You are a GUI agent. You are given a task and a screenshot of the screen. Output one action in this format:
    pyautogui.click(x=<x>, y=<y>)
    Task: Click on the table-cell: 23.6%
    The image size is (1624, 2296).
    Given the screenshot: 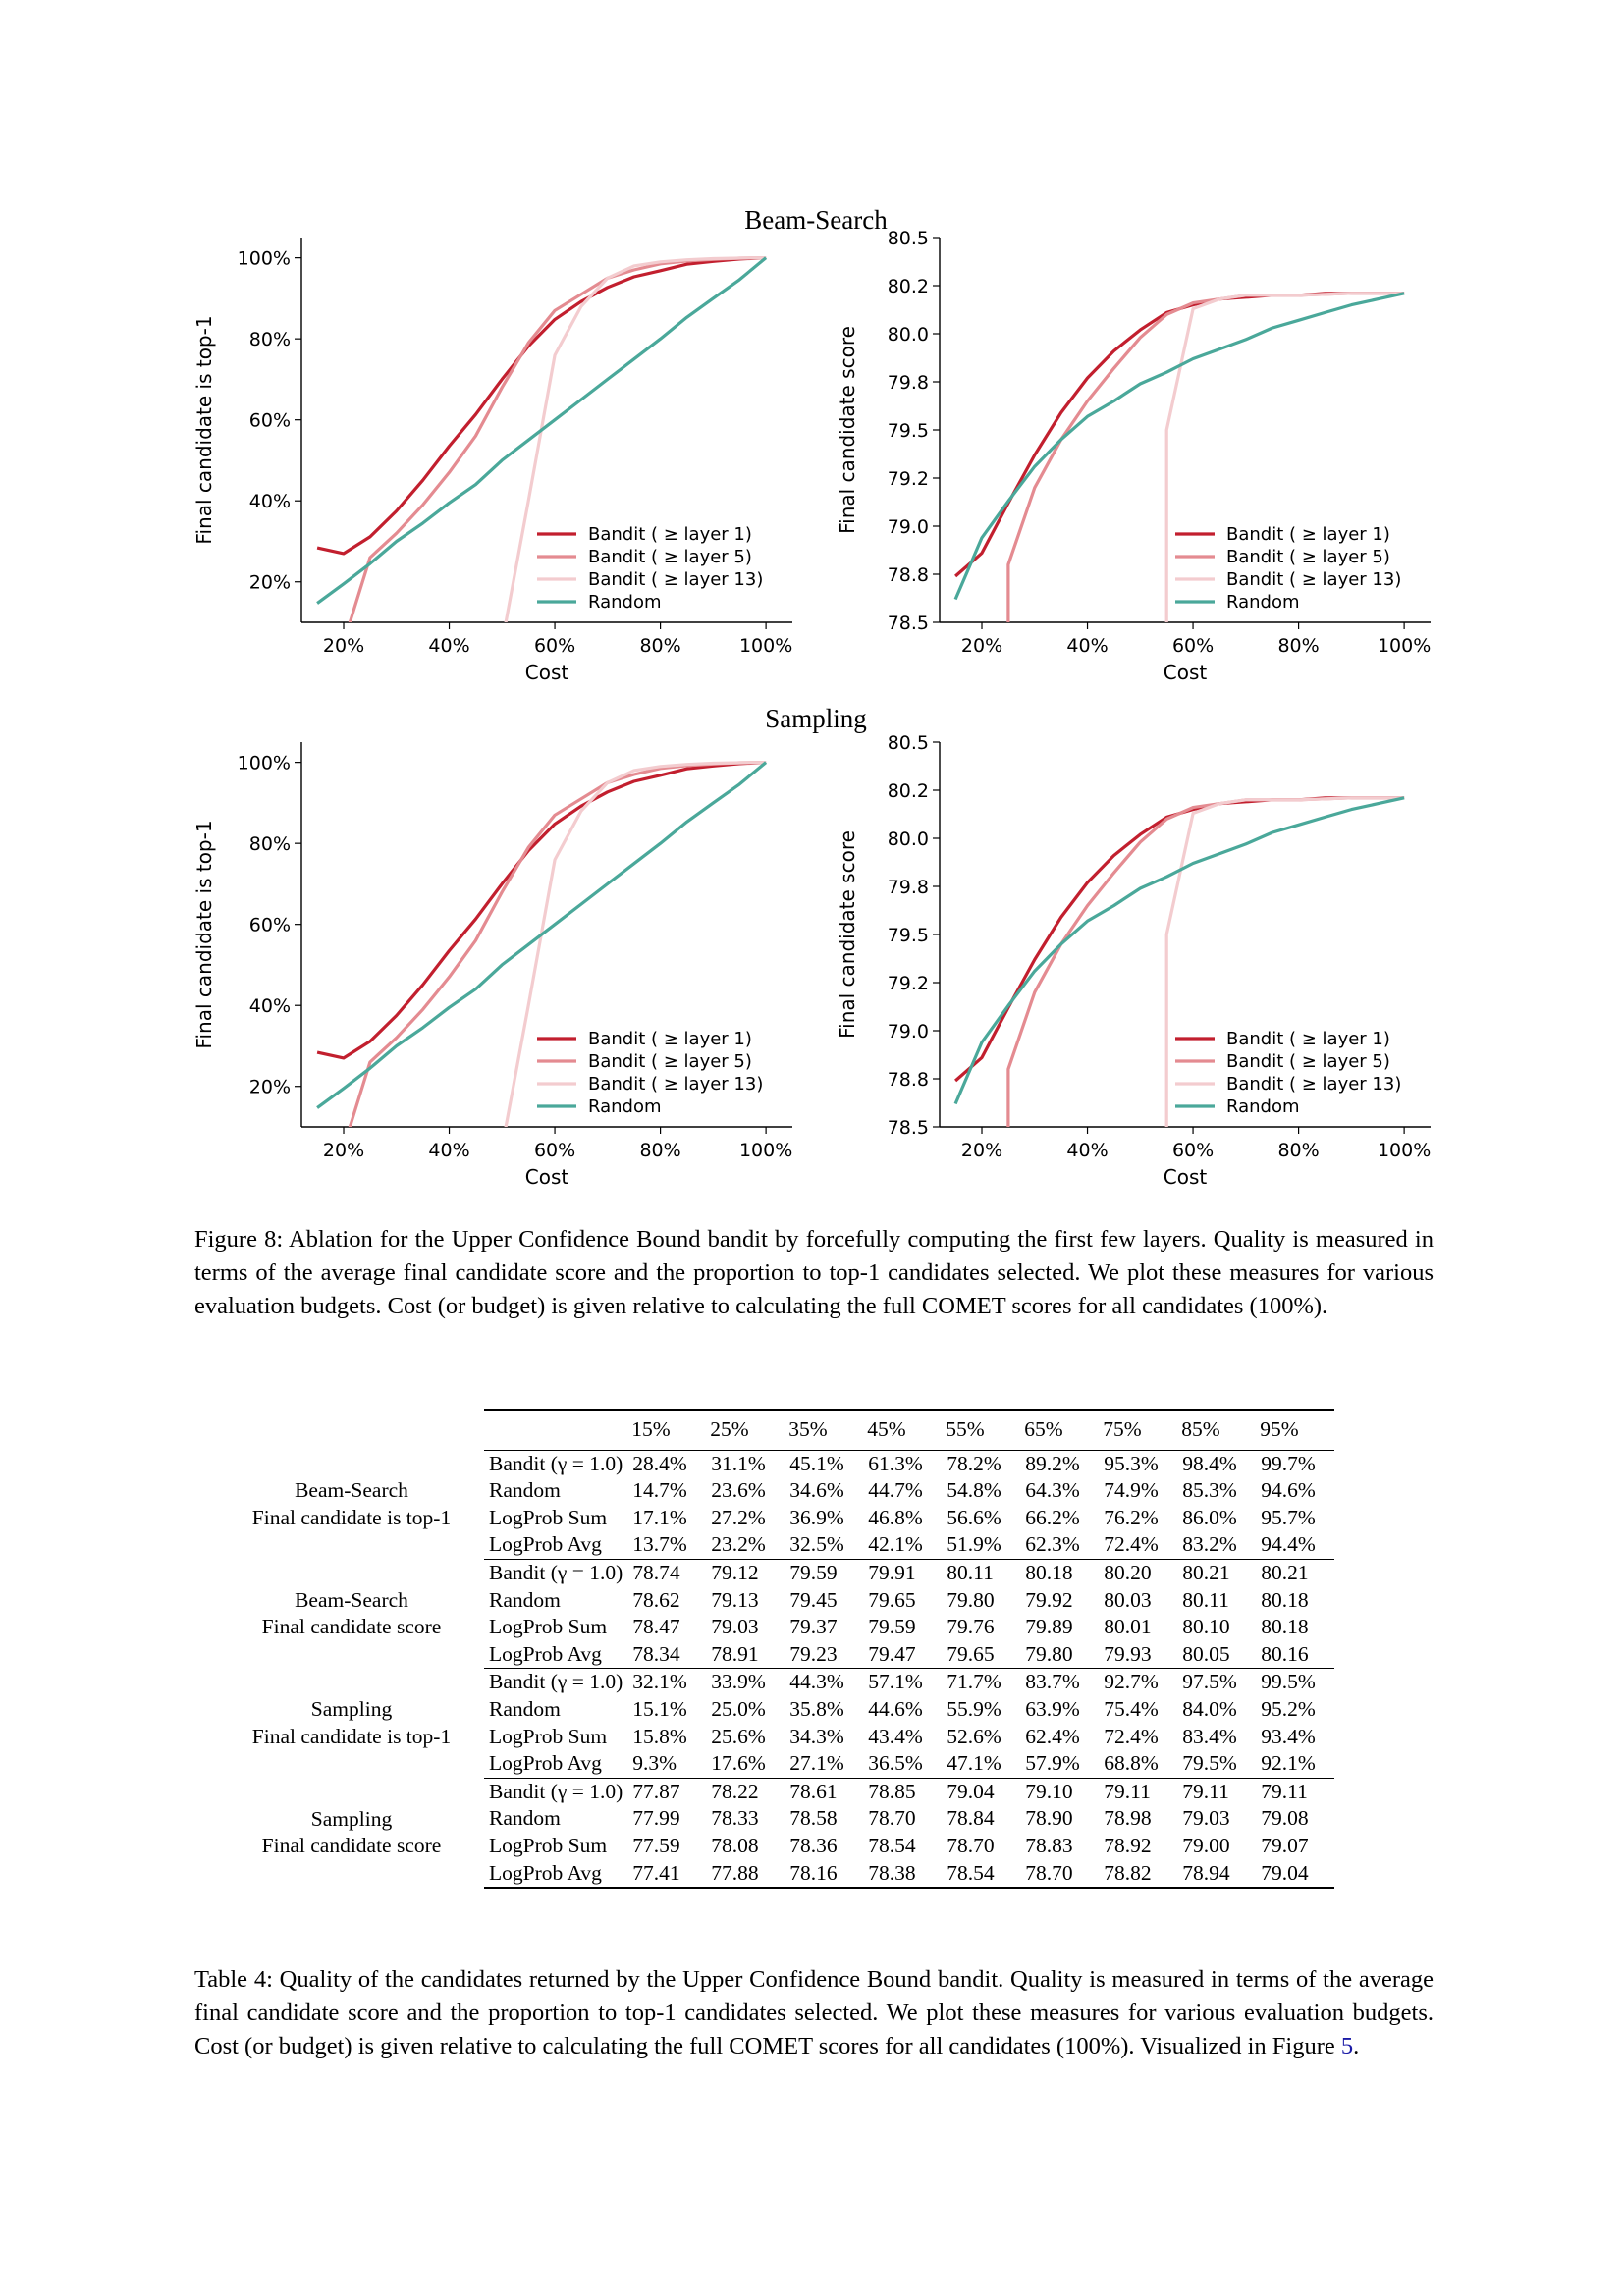 What is the action you would take?
    pyautogui.click(x=738, y=1490)
    